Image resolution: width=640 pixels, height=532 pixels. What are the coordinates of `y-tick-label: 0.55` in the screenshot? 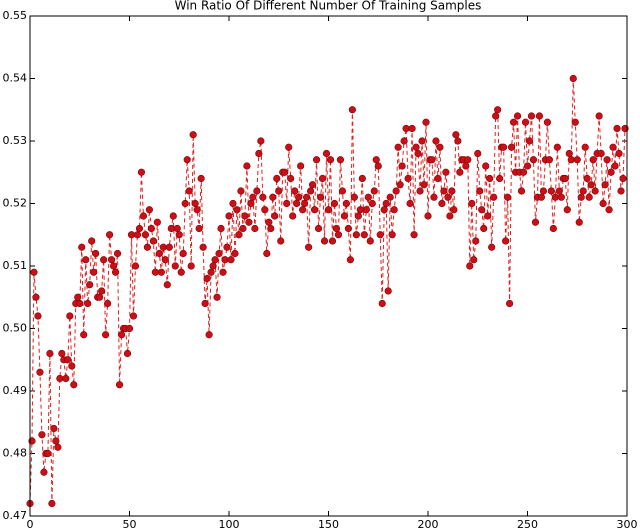 It's located at (15, 15).